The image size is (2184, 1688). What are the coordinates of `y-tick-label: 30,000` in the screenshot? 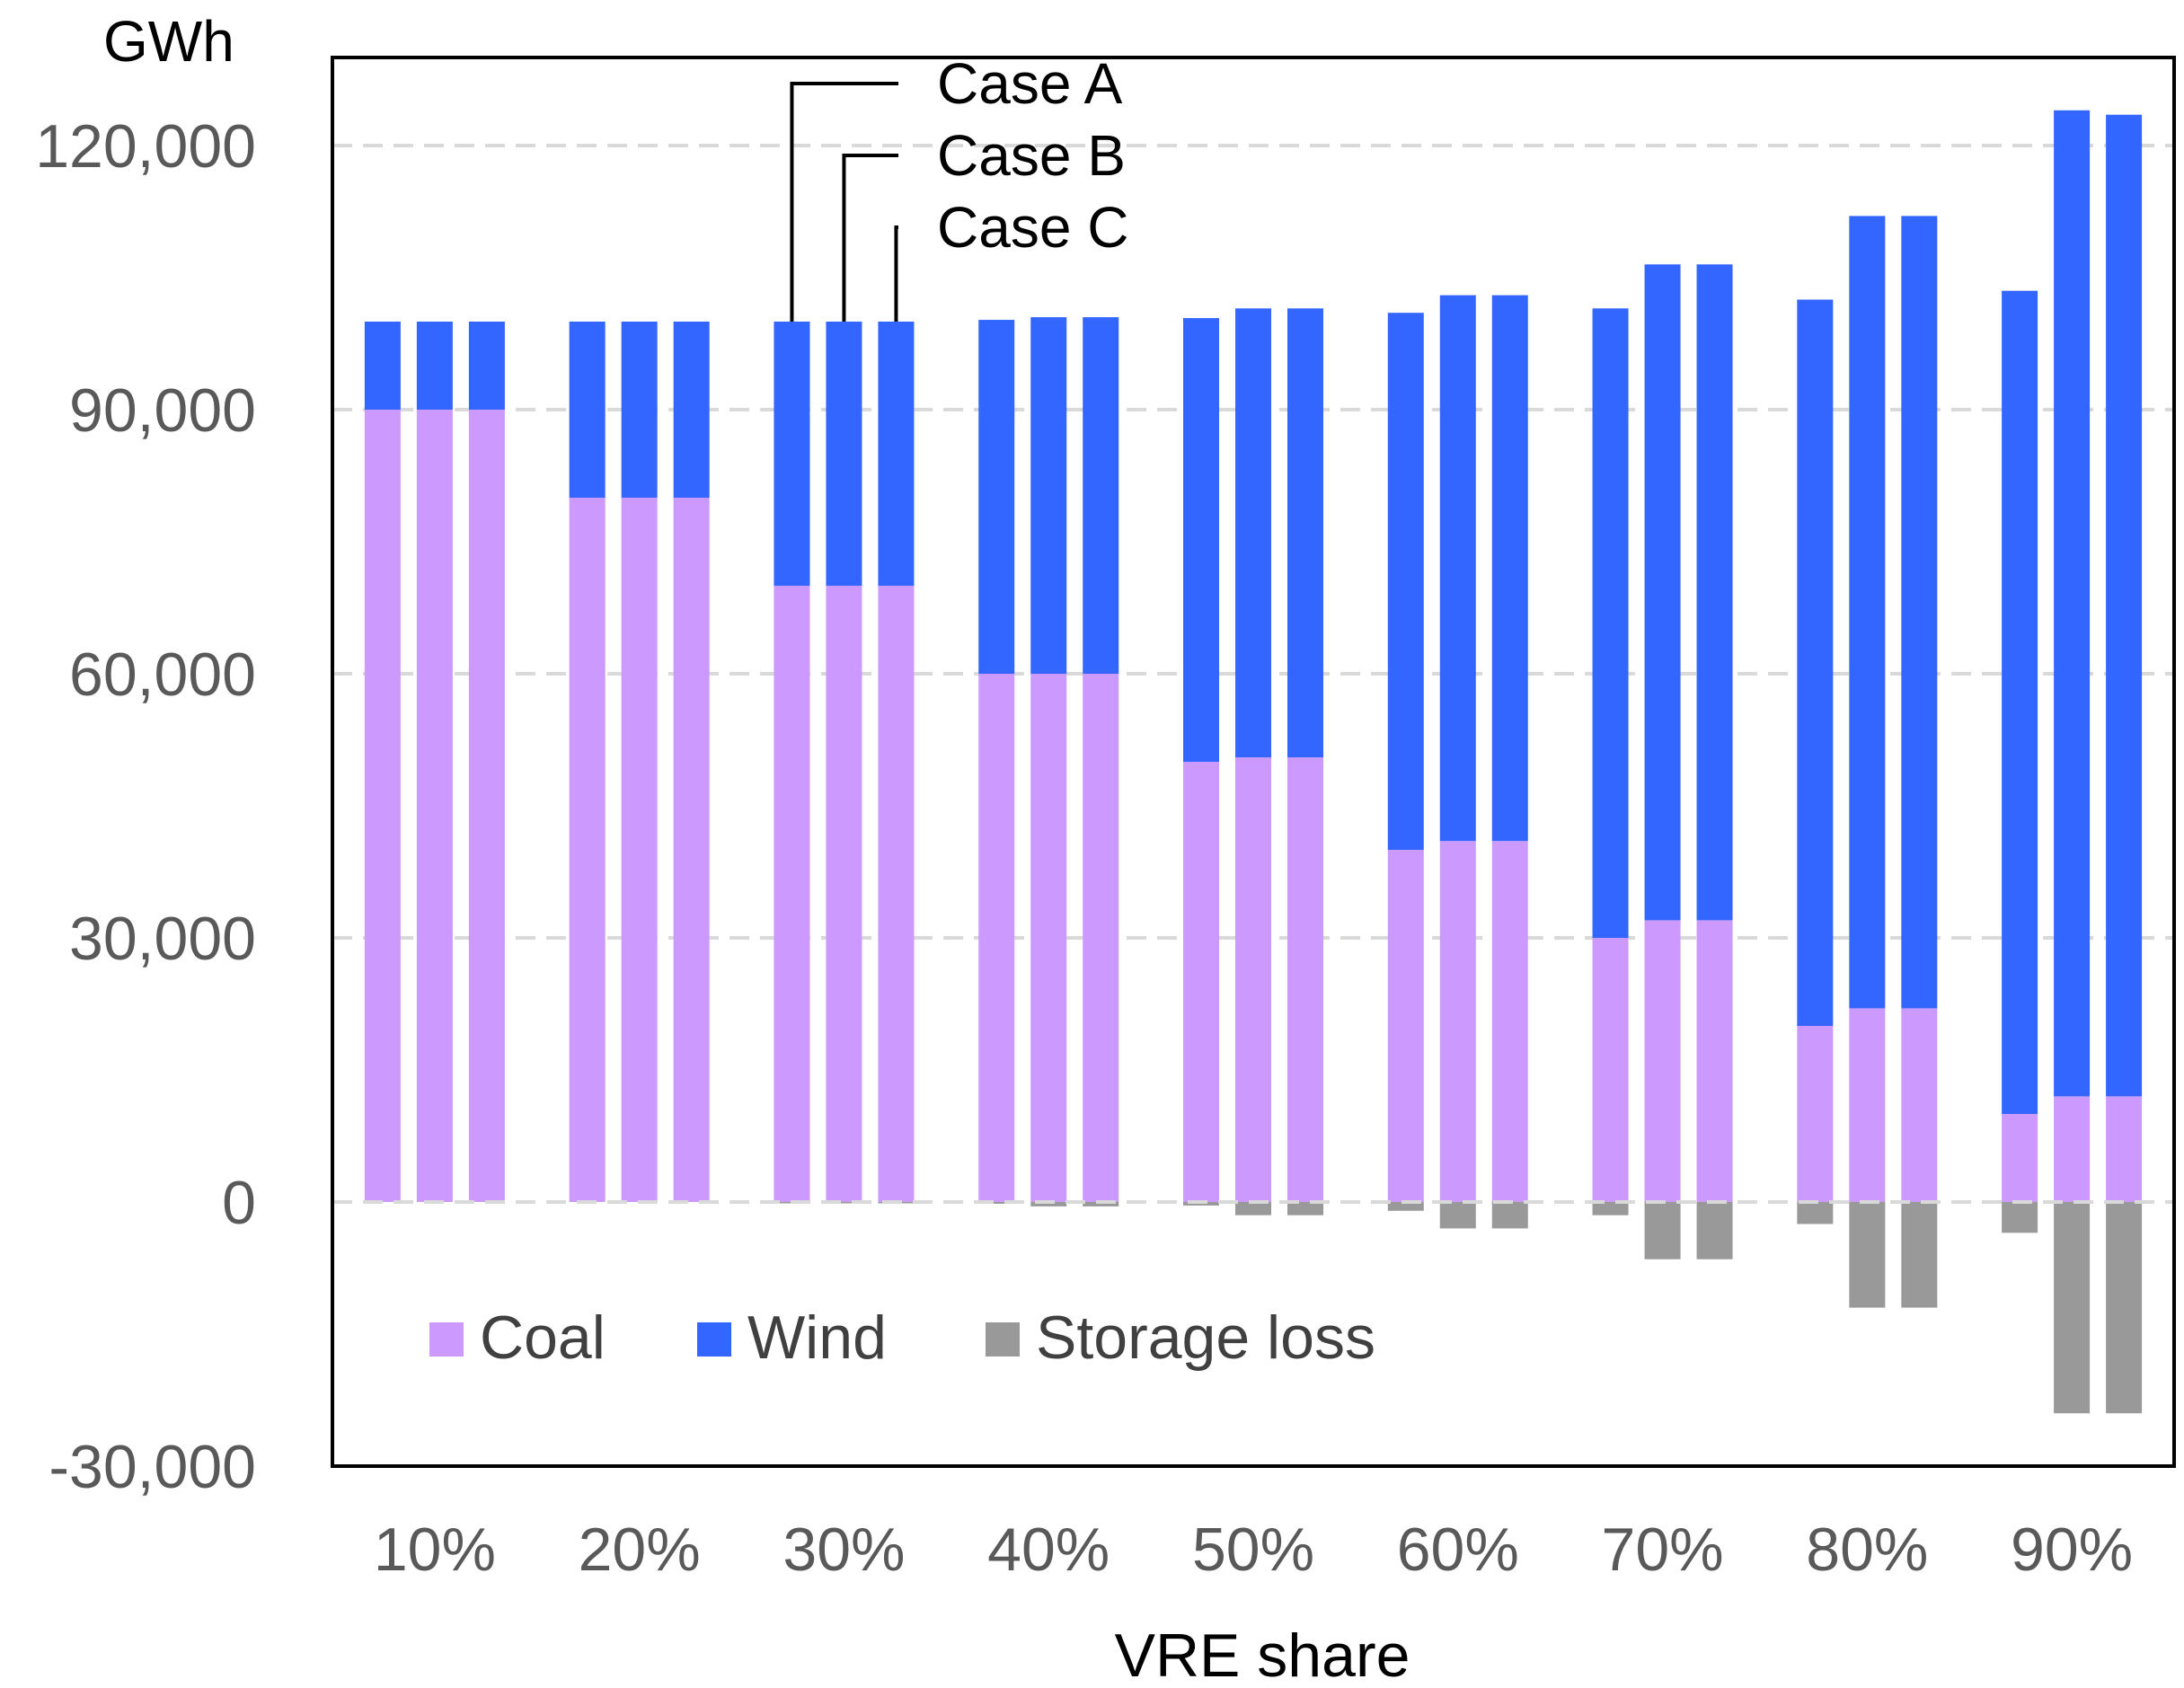 It's located at (163, 939).